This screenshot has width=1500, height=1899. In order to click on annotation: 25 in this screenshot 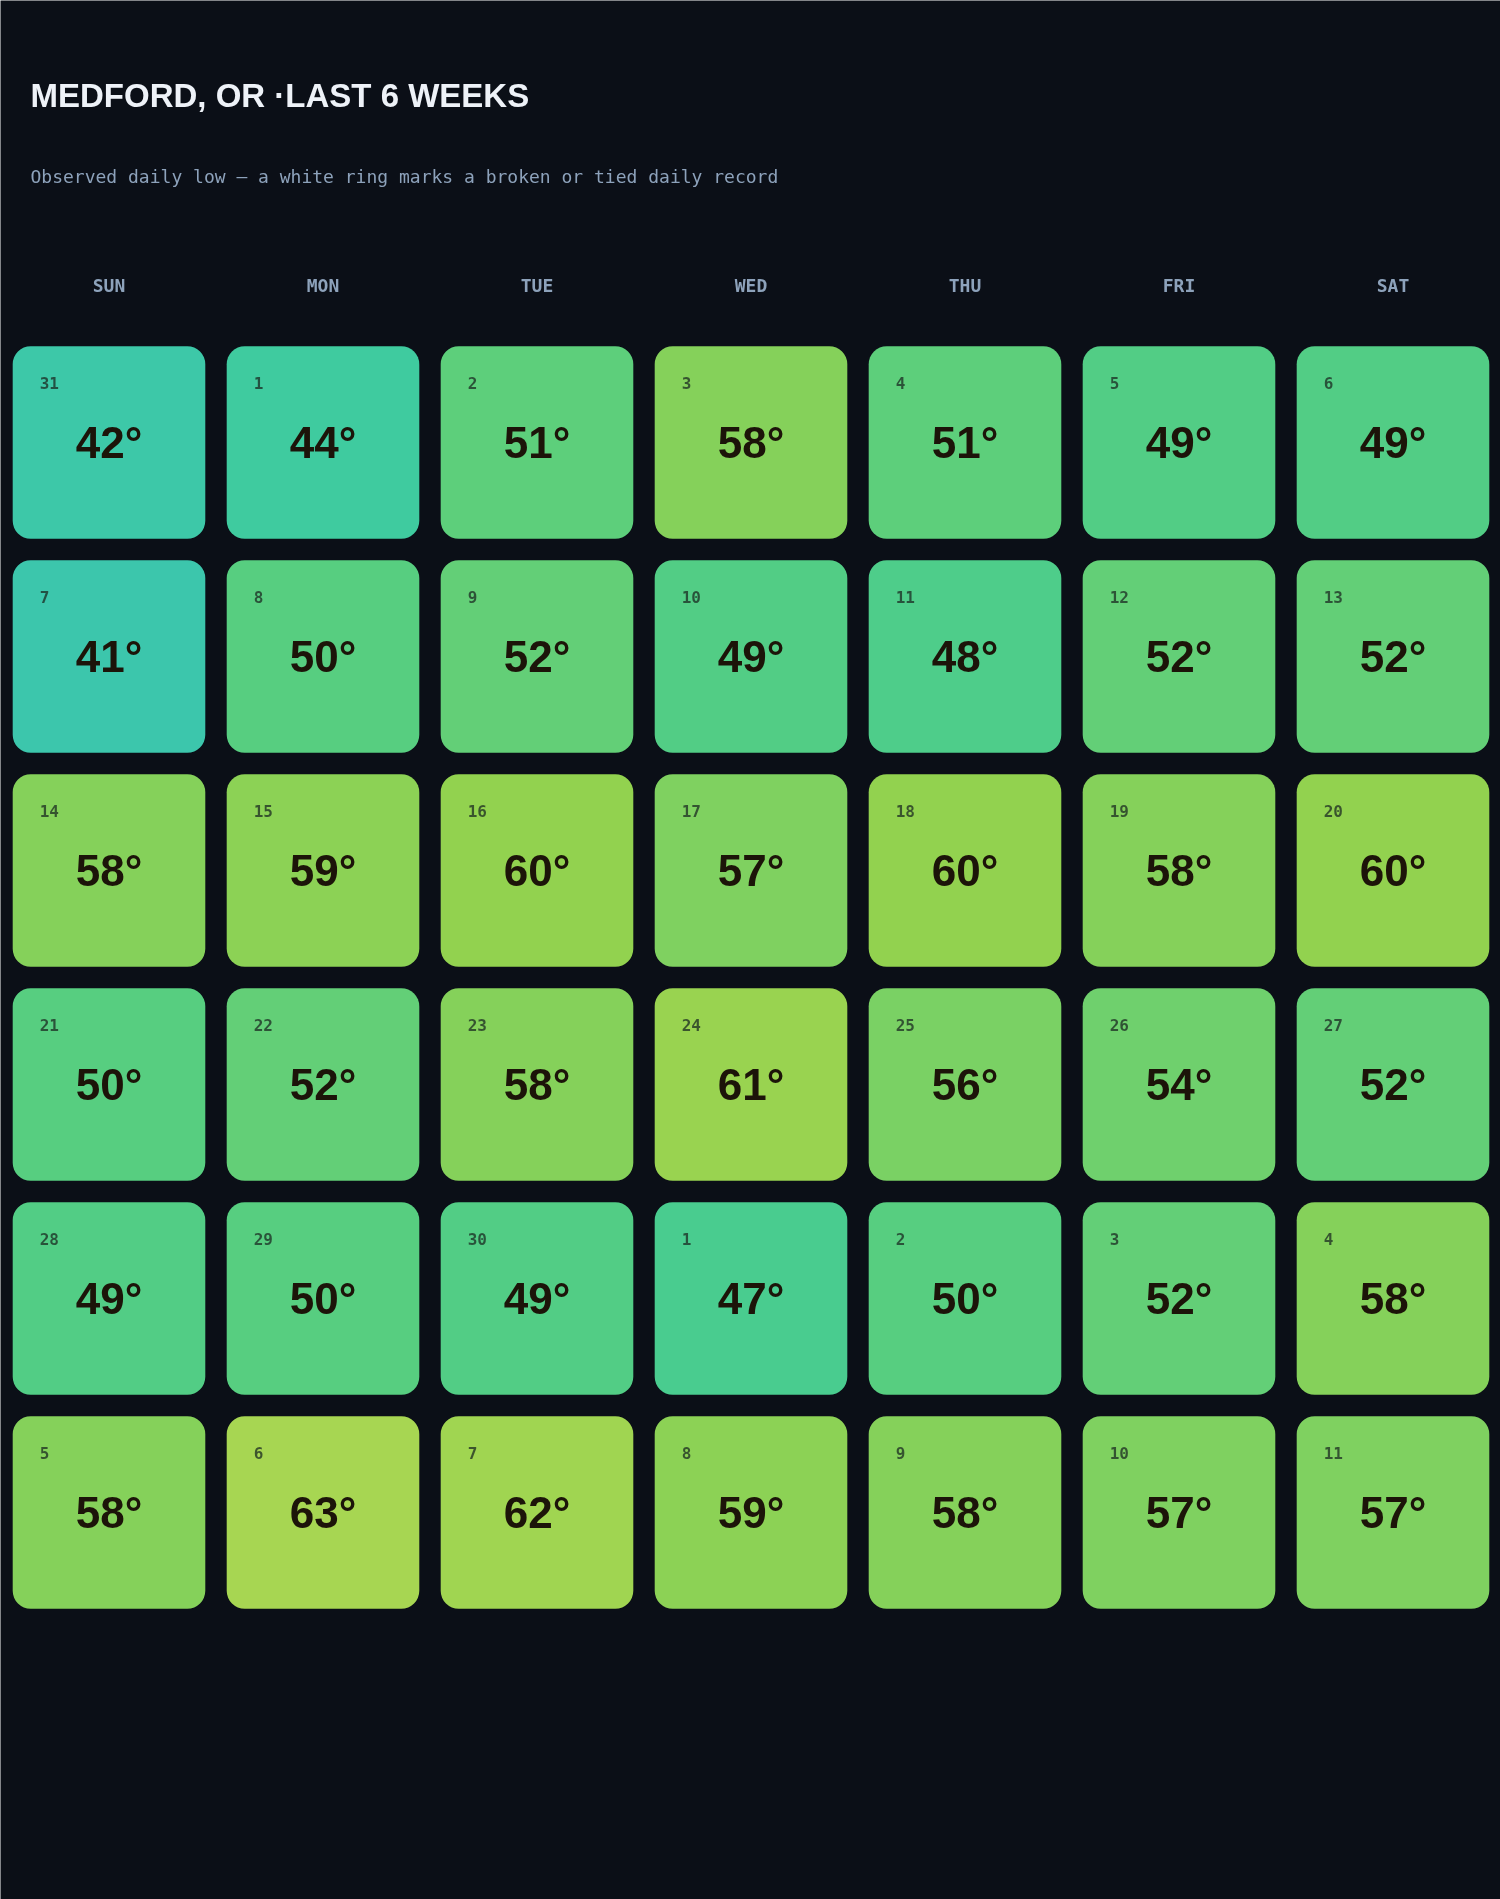, I will do `click(905, 1026)`.